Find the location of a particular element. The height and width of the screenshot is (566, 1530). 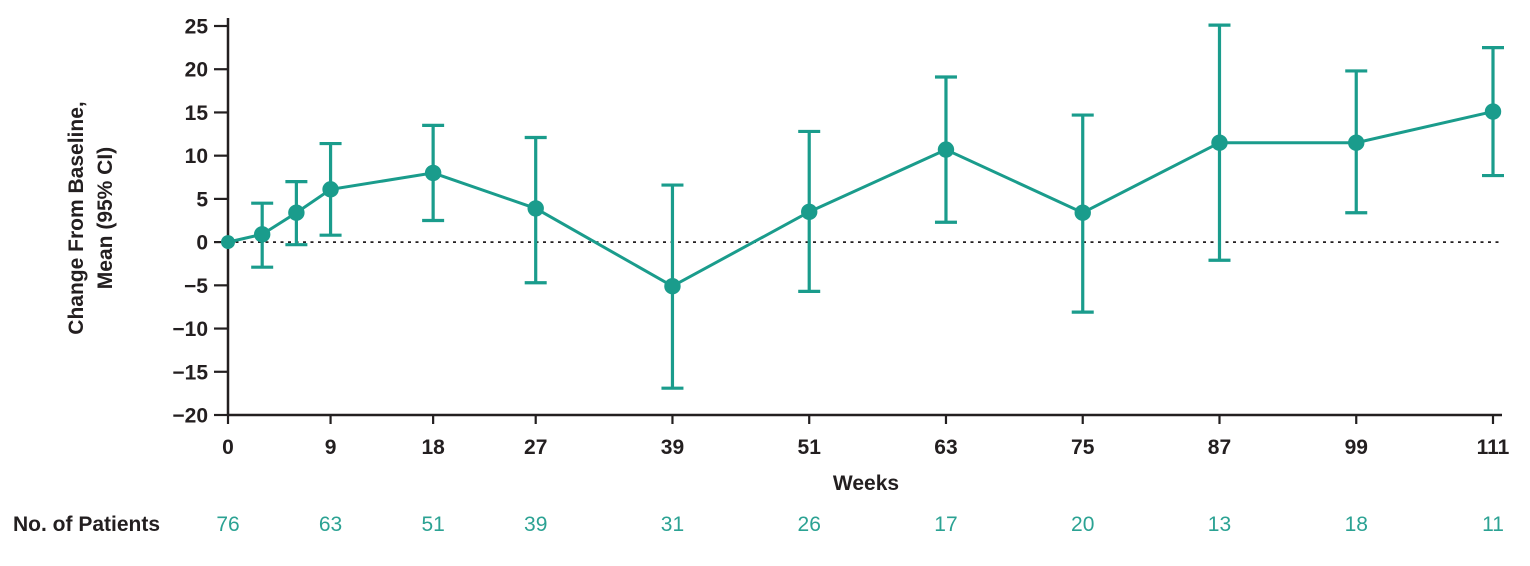

patient-count-week-87: 13 is located at coordinates (1219, 524).